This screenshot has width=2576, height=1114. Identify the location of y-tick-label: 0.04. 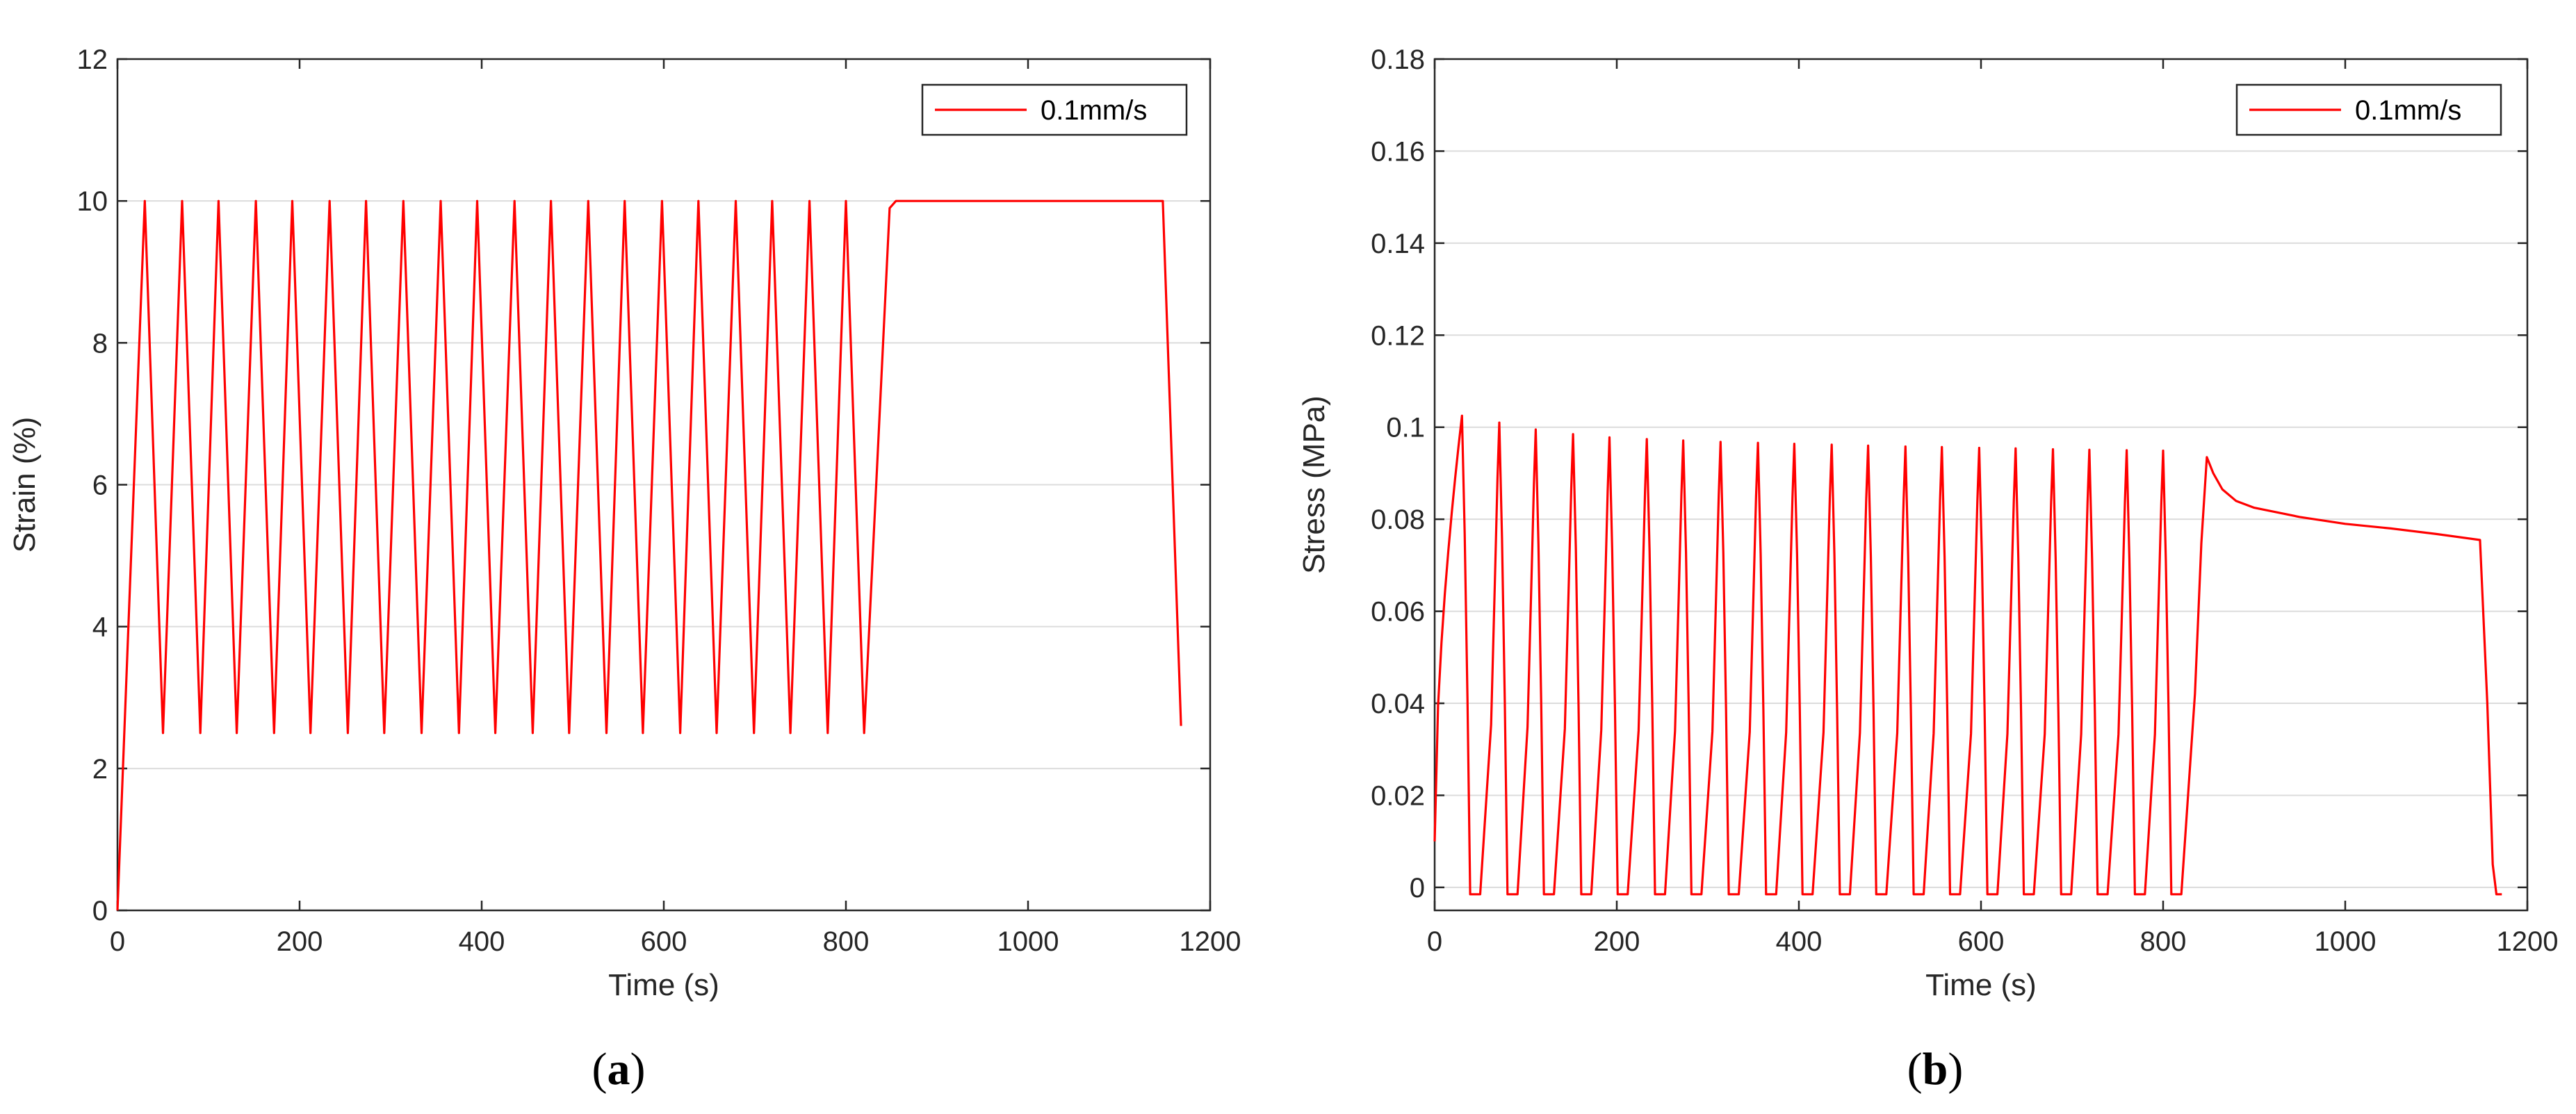
(1398, 704).